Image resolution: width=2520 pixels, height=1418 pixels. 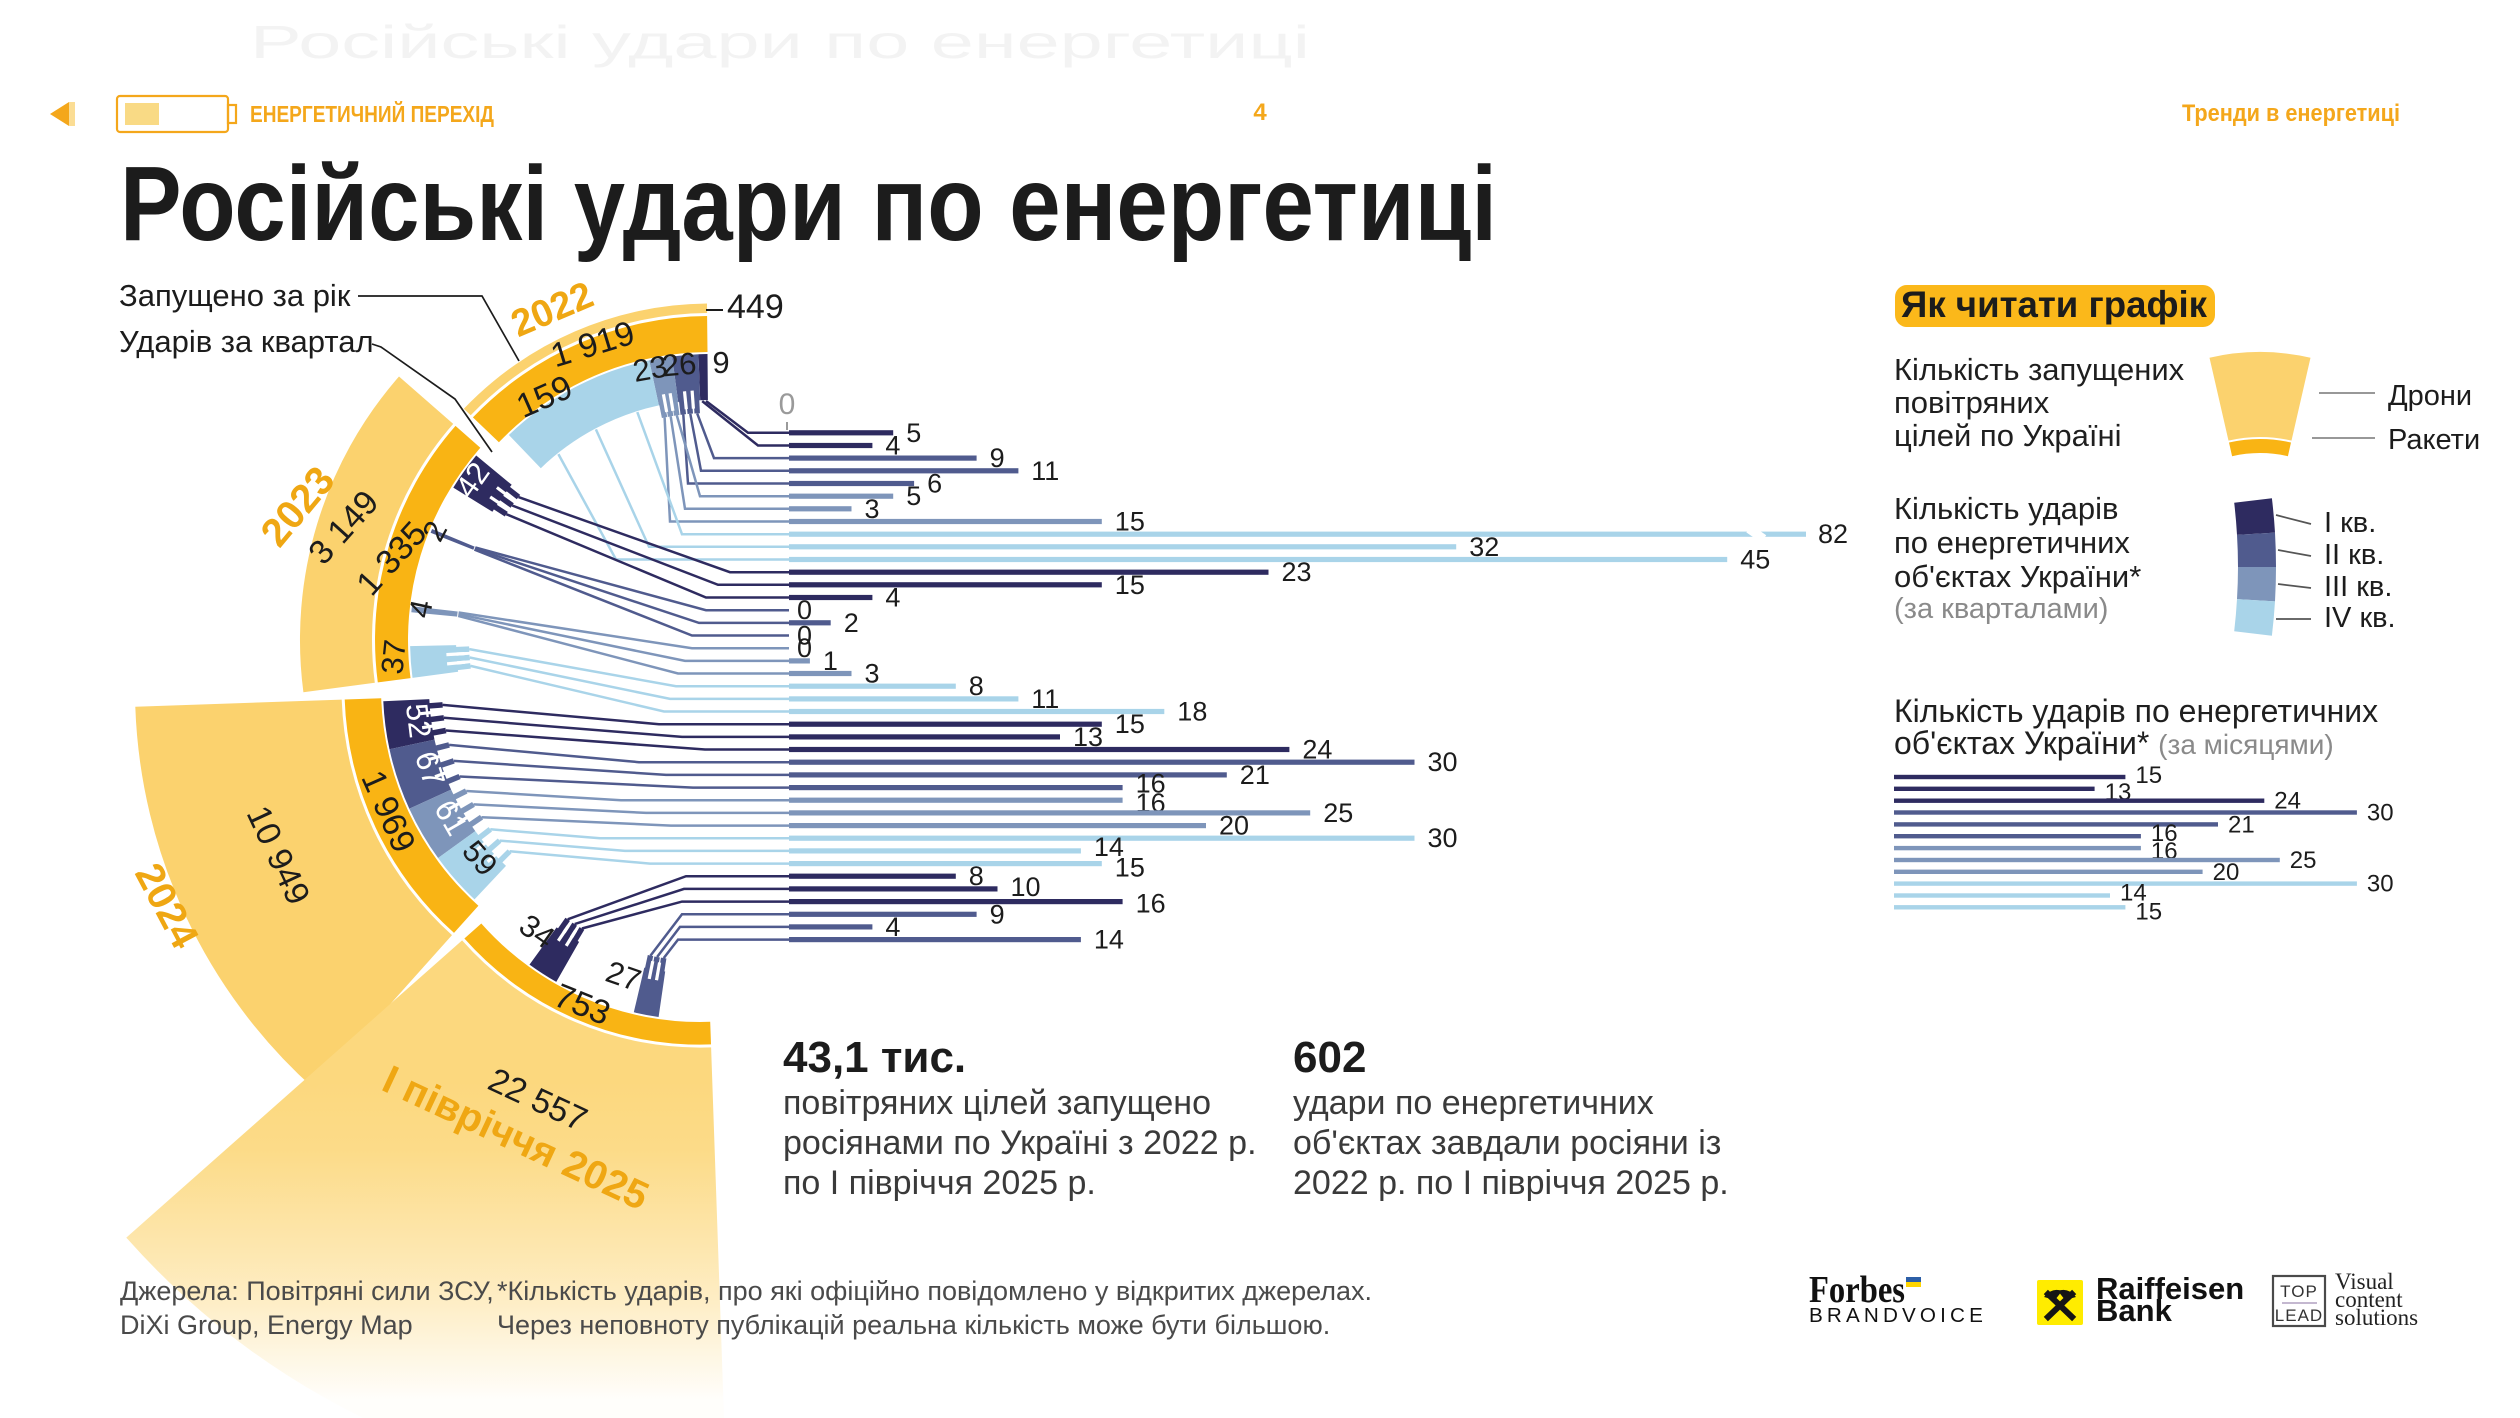 I want to click on svg-text: 602, so click(x=1329, y=1057).